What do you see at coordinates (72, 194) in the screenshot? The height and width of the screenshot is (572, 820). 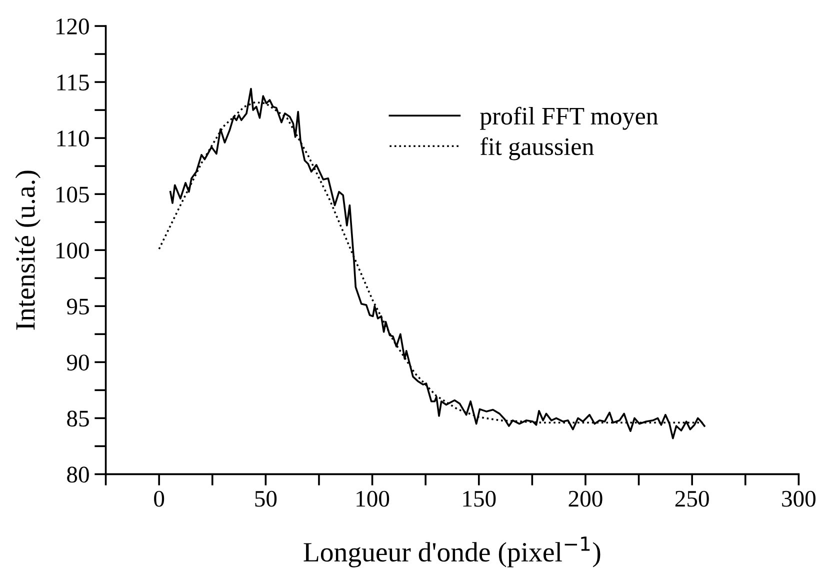 I see `y-tick-label: 105` at bounding box center [72, 194].